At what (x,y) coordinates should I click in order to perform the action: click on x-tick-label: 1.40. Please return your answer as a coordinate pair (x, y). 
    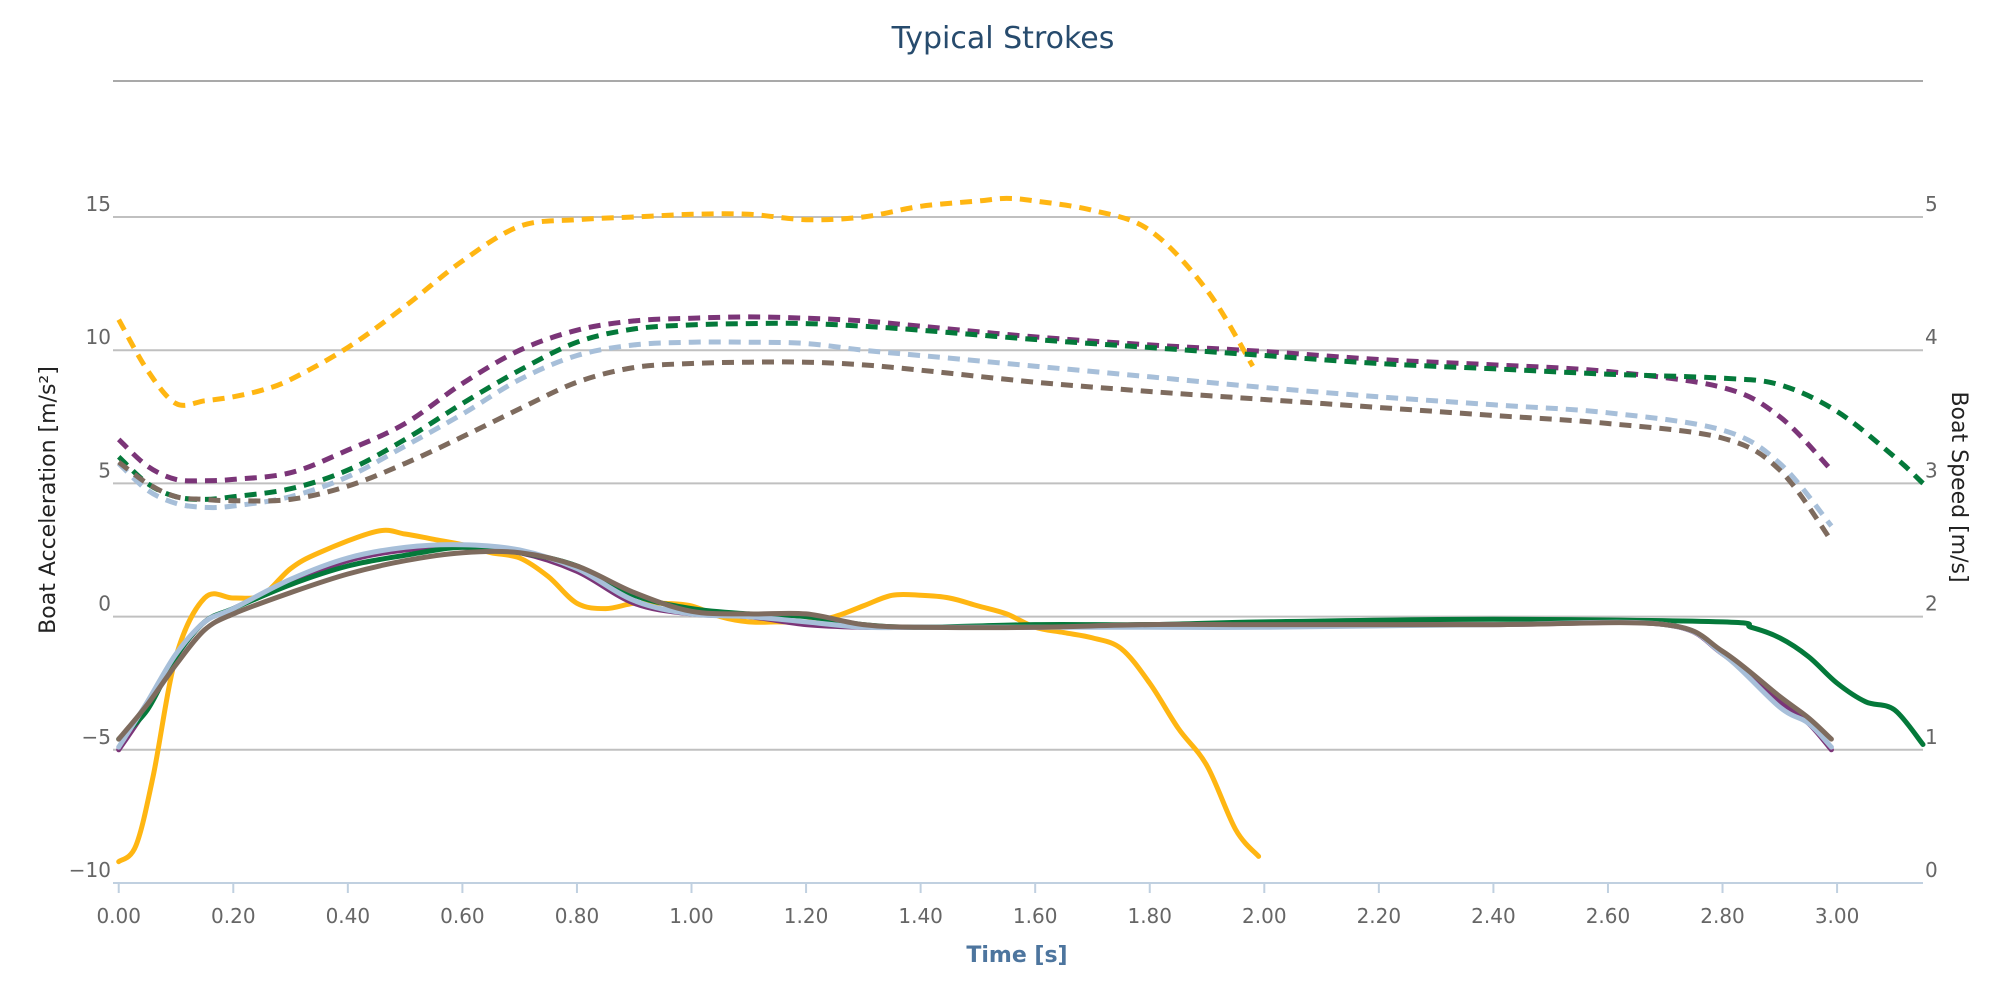
    Looking at the image, I should click on (920, 916).